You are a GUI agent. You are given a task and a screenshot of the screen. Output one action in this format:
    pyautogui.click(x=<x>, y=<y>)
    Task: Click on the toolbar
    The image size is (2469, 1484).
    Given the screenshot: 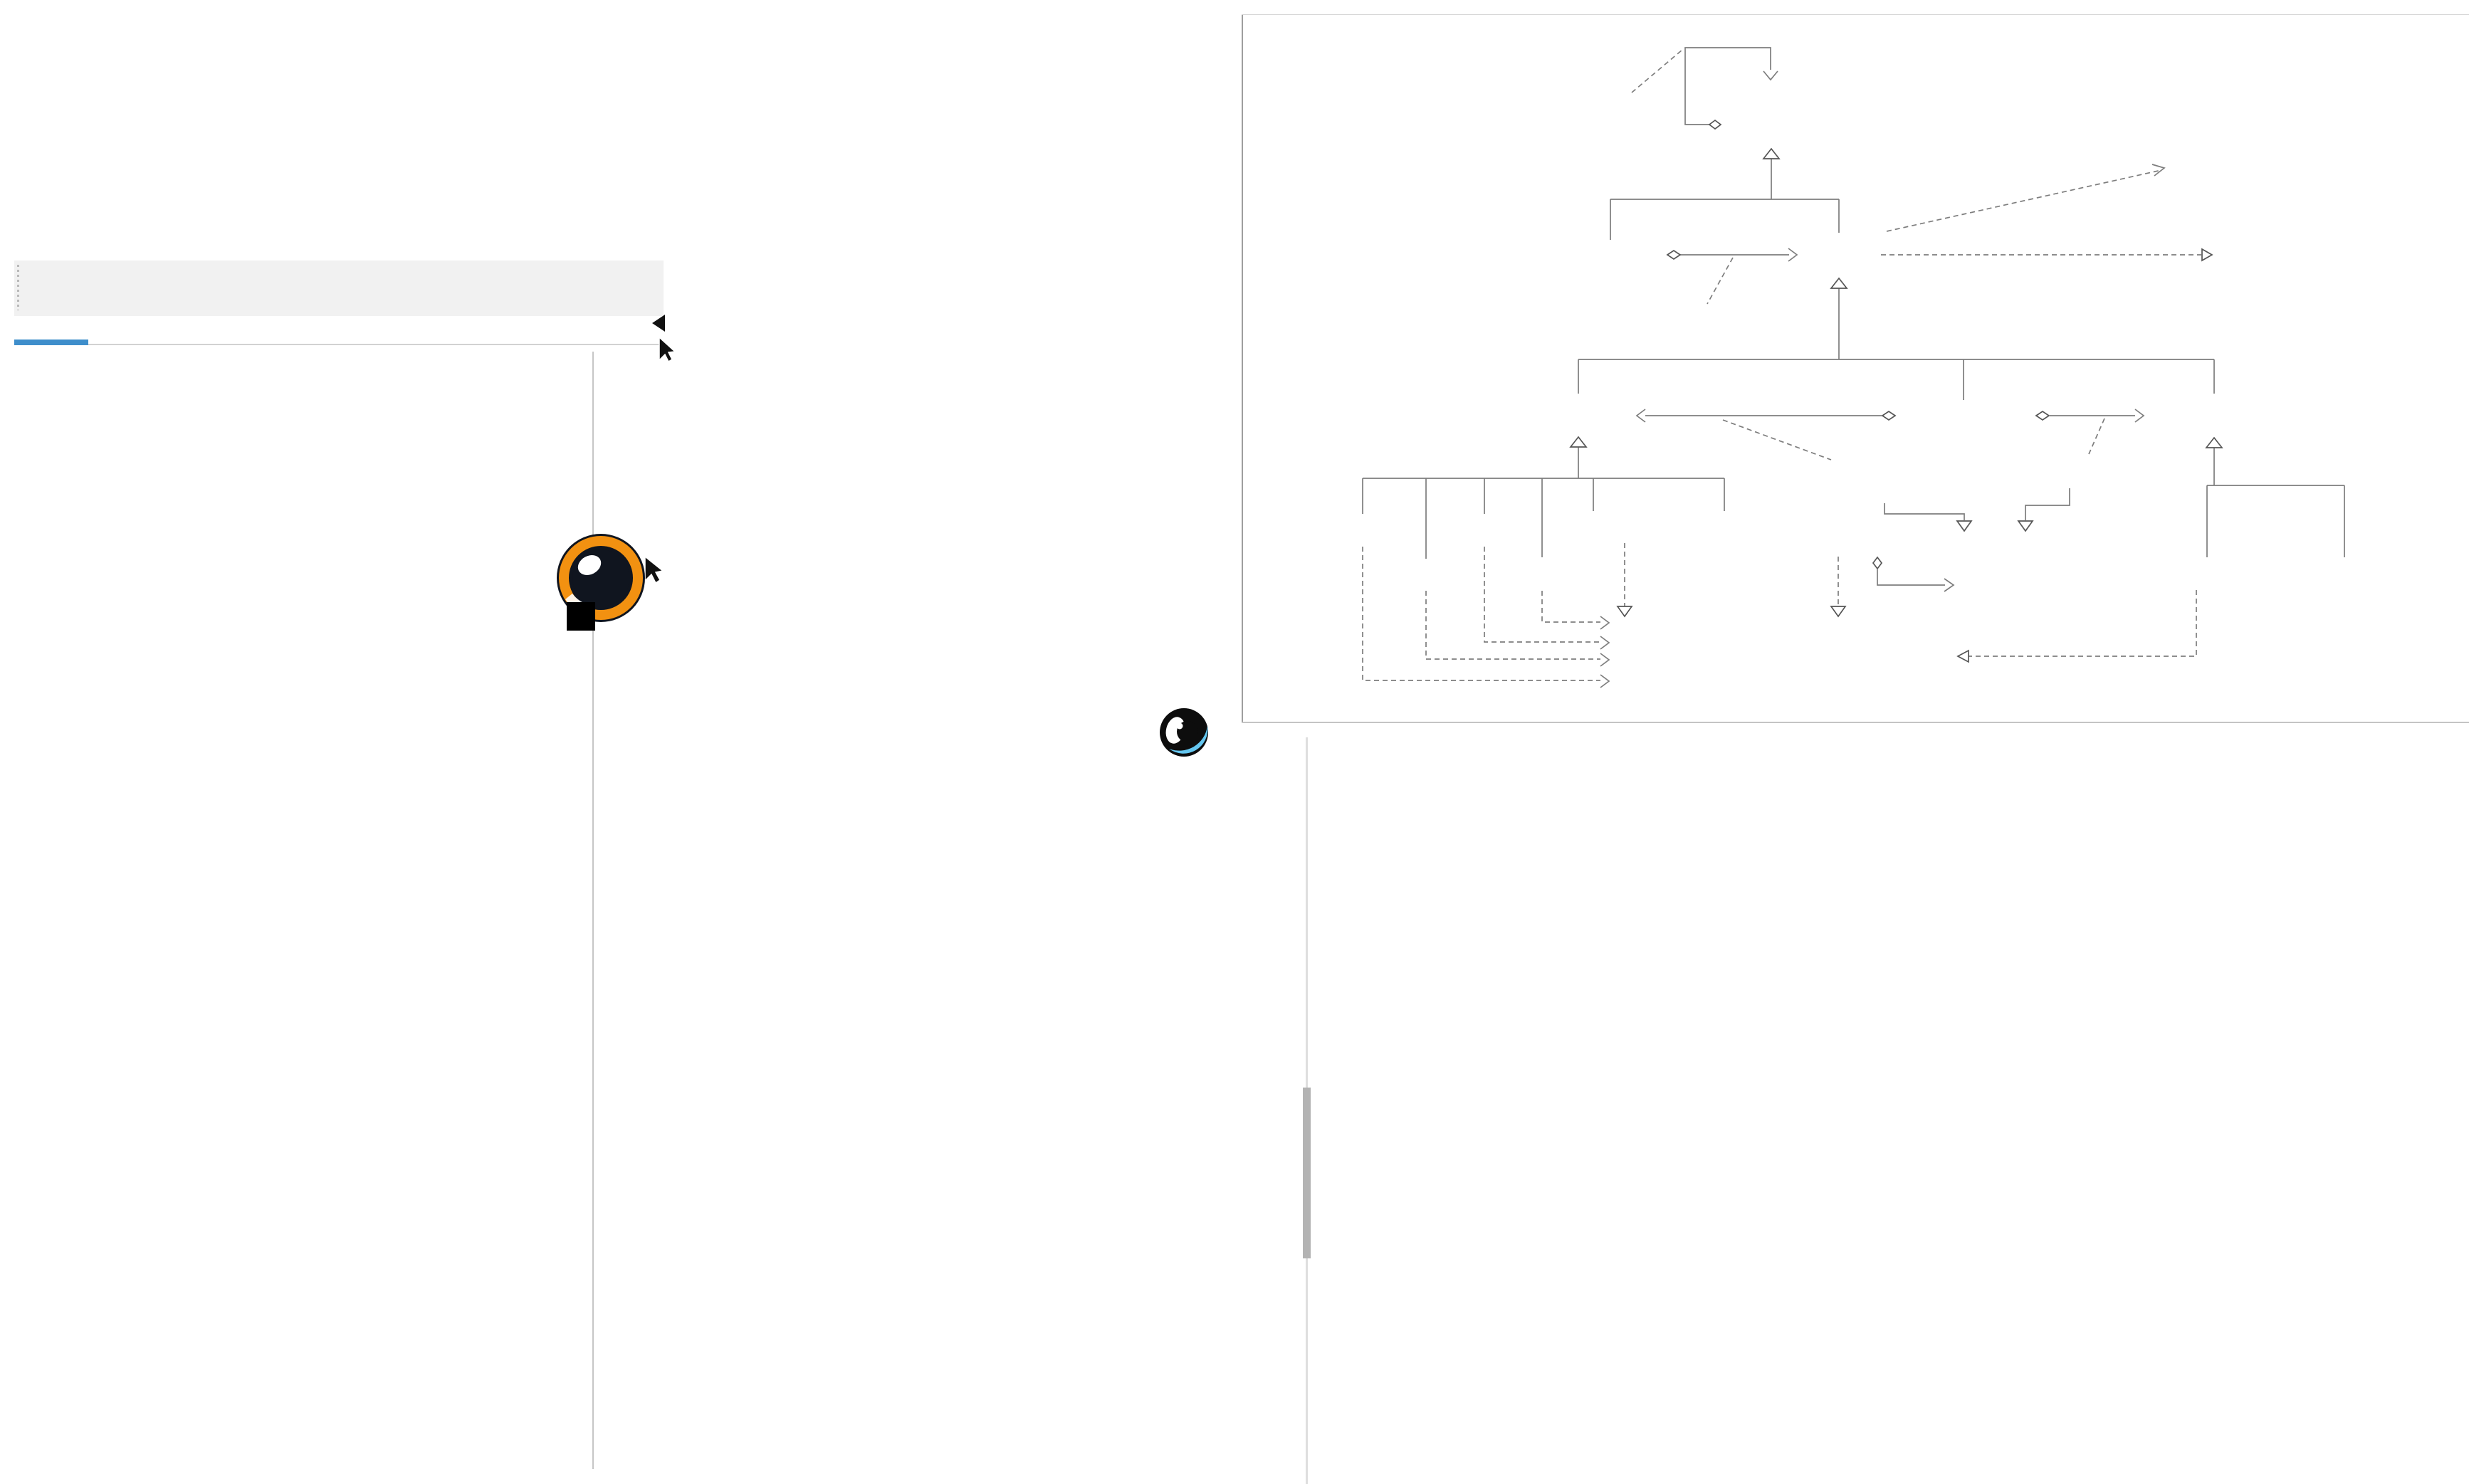 What is the action you would take?
    pyautogui.click(x=339, y=288)
    